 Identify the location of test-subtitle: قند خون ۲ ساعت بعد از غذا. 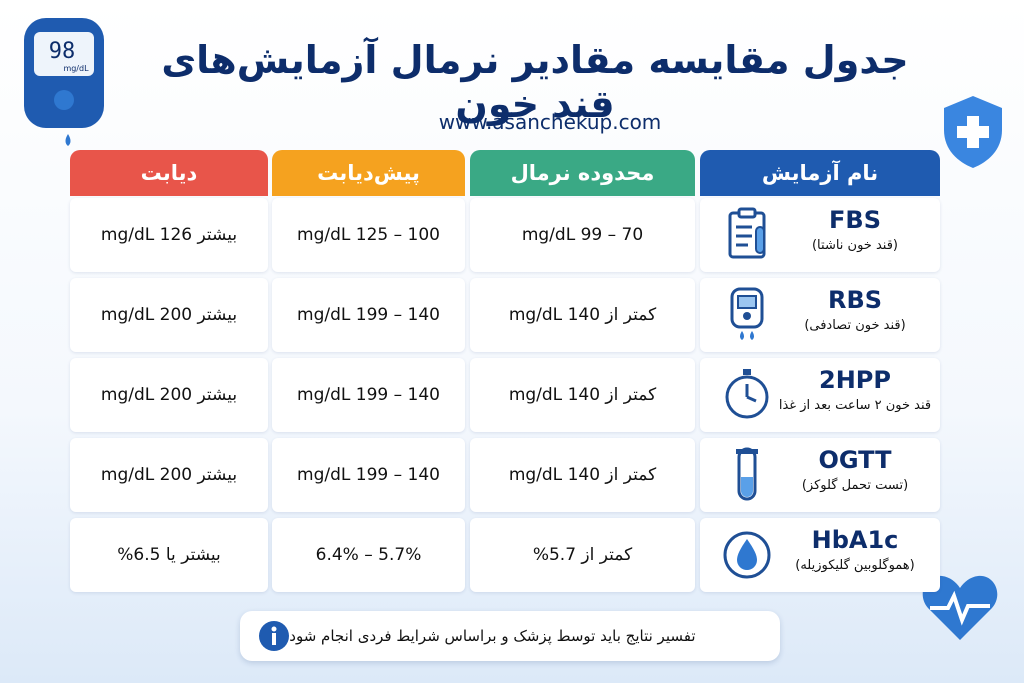
(855, 405).